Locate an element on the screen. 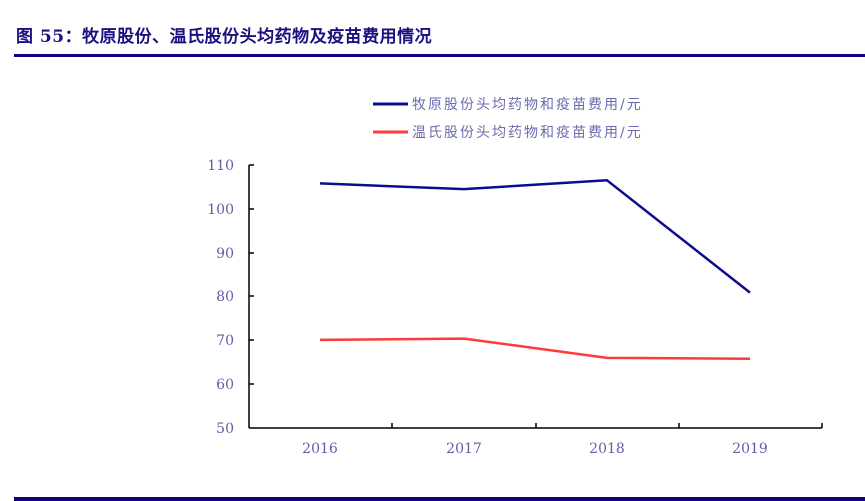 The width and height of the screenshot is (865, 501). series-line-wens is located at coordinates (535, 348).